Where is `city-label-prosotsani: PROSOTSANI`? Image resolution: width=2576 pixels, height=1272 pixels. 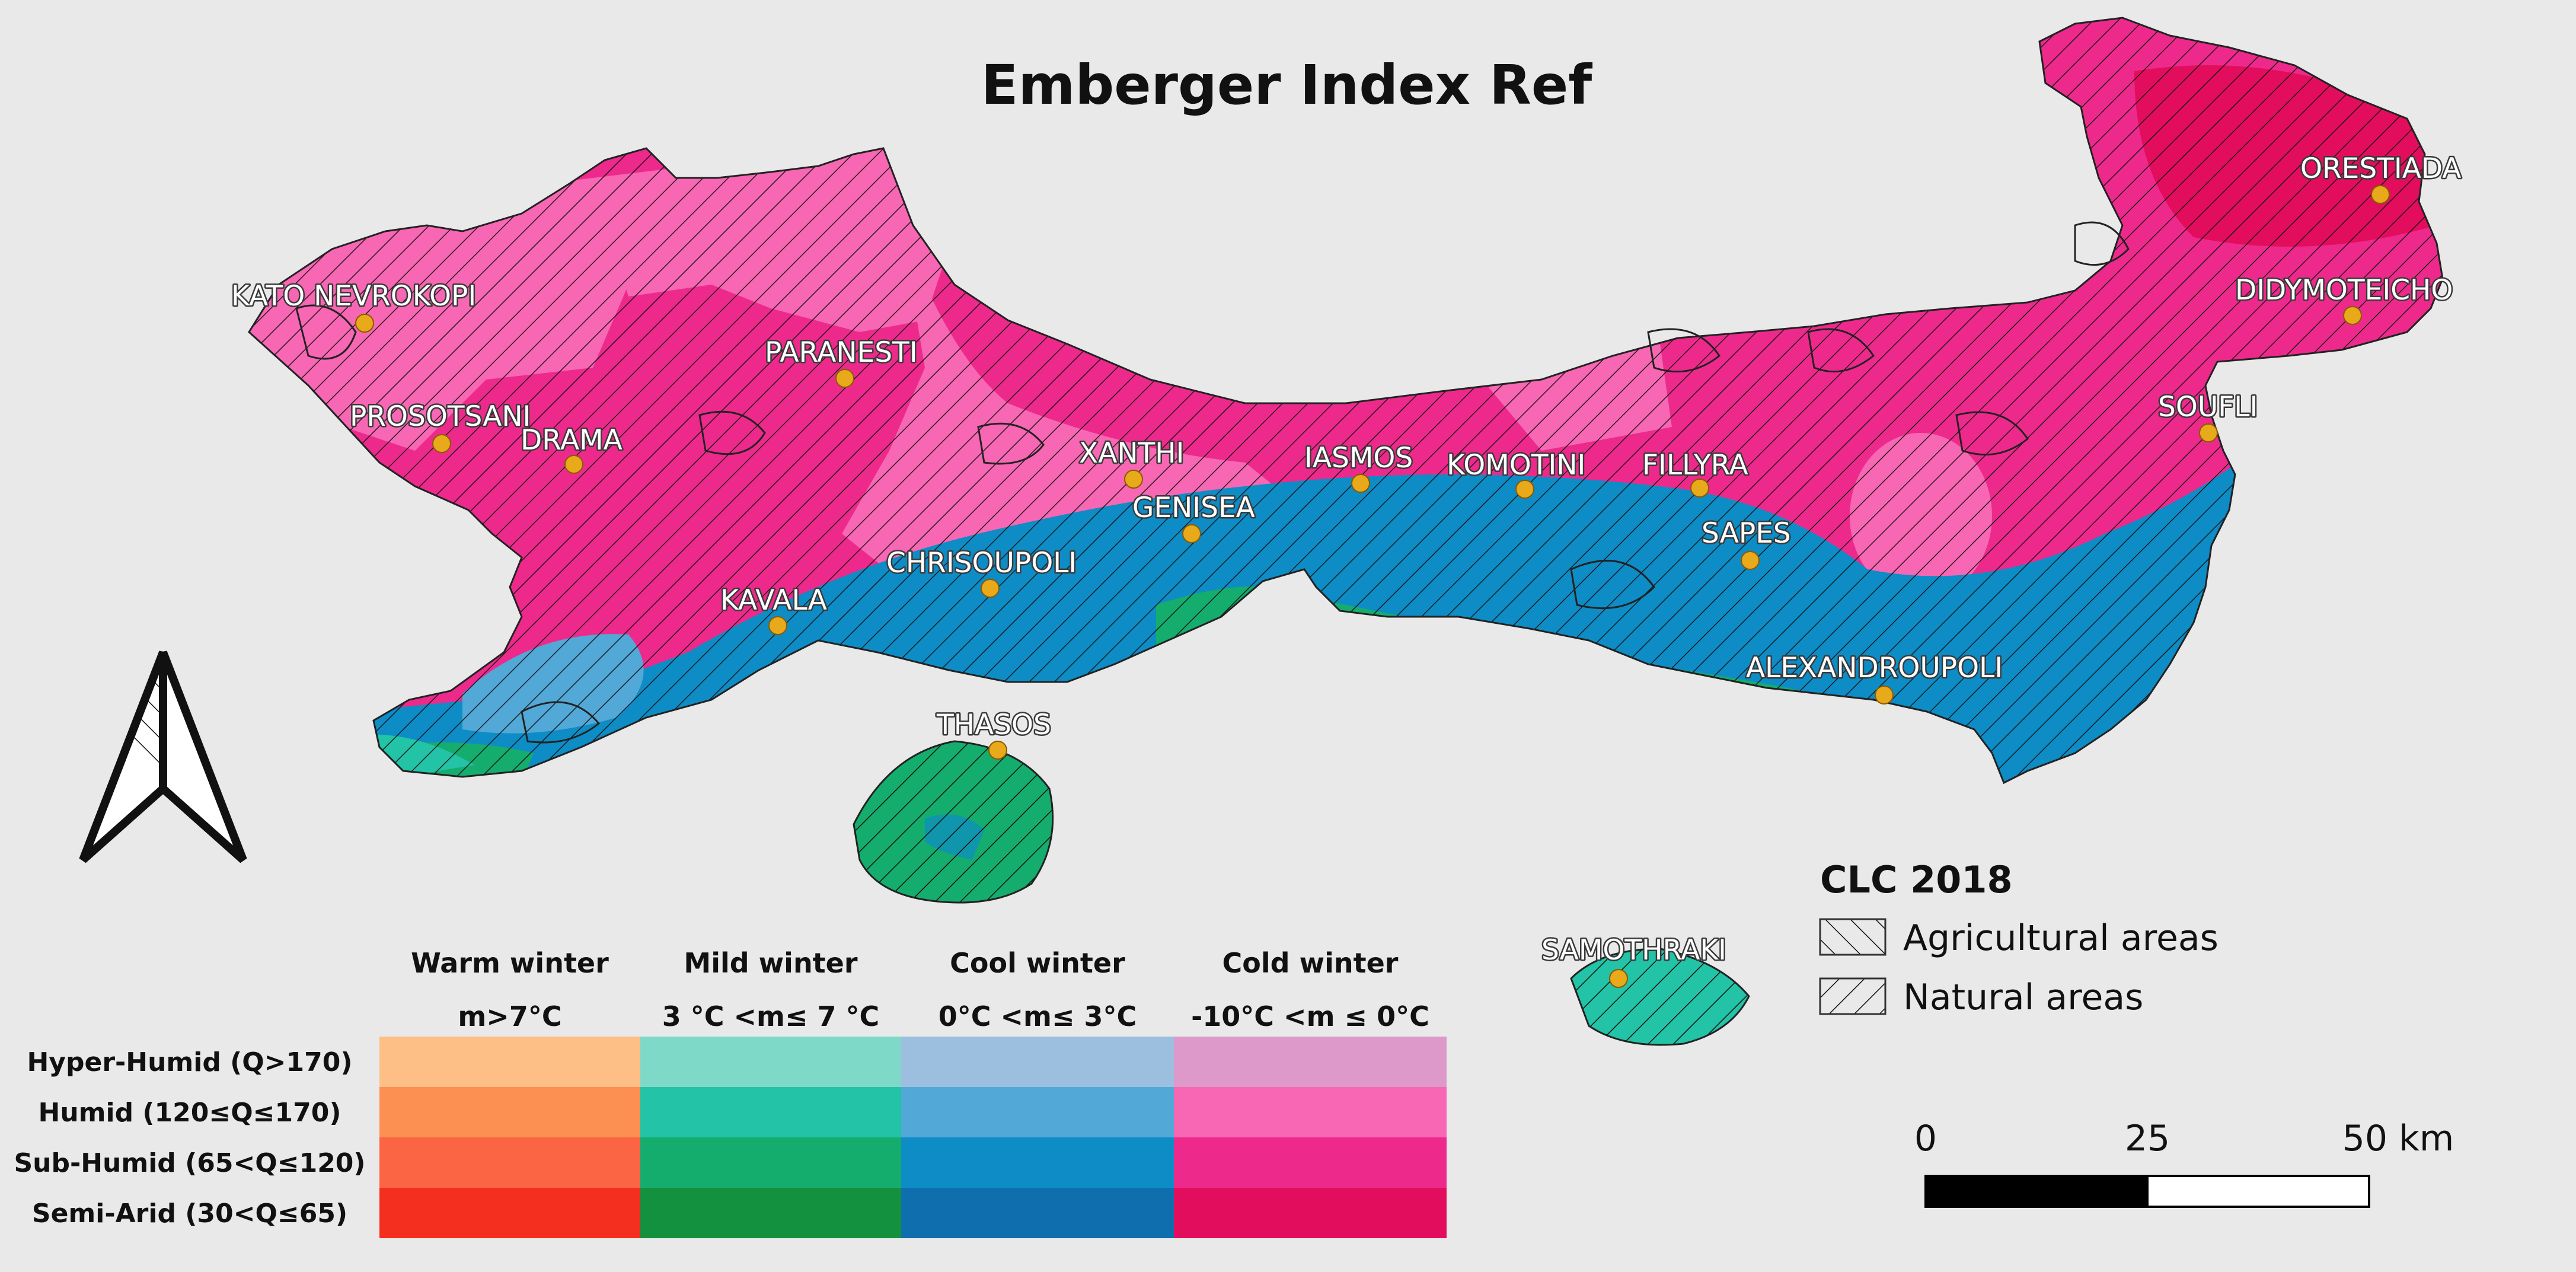 city-label-prosotsani: PROSOTSANI is located at coordinates (440, 416).